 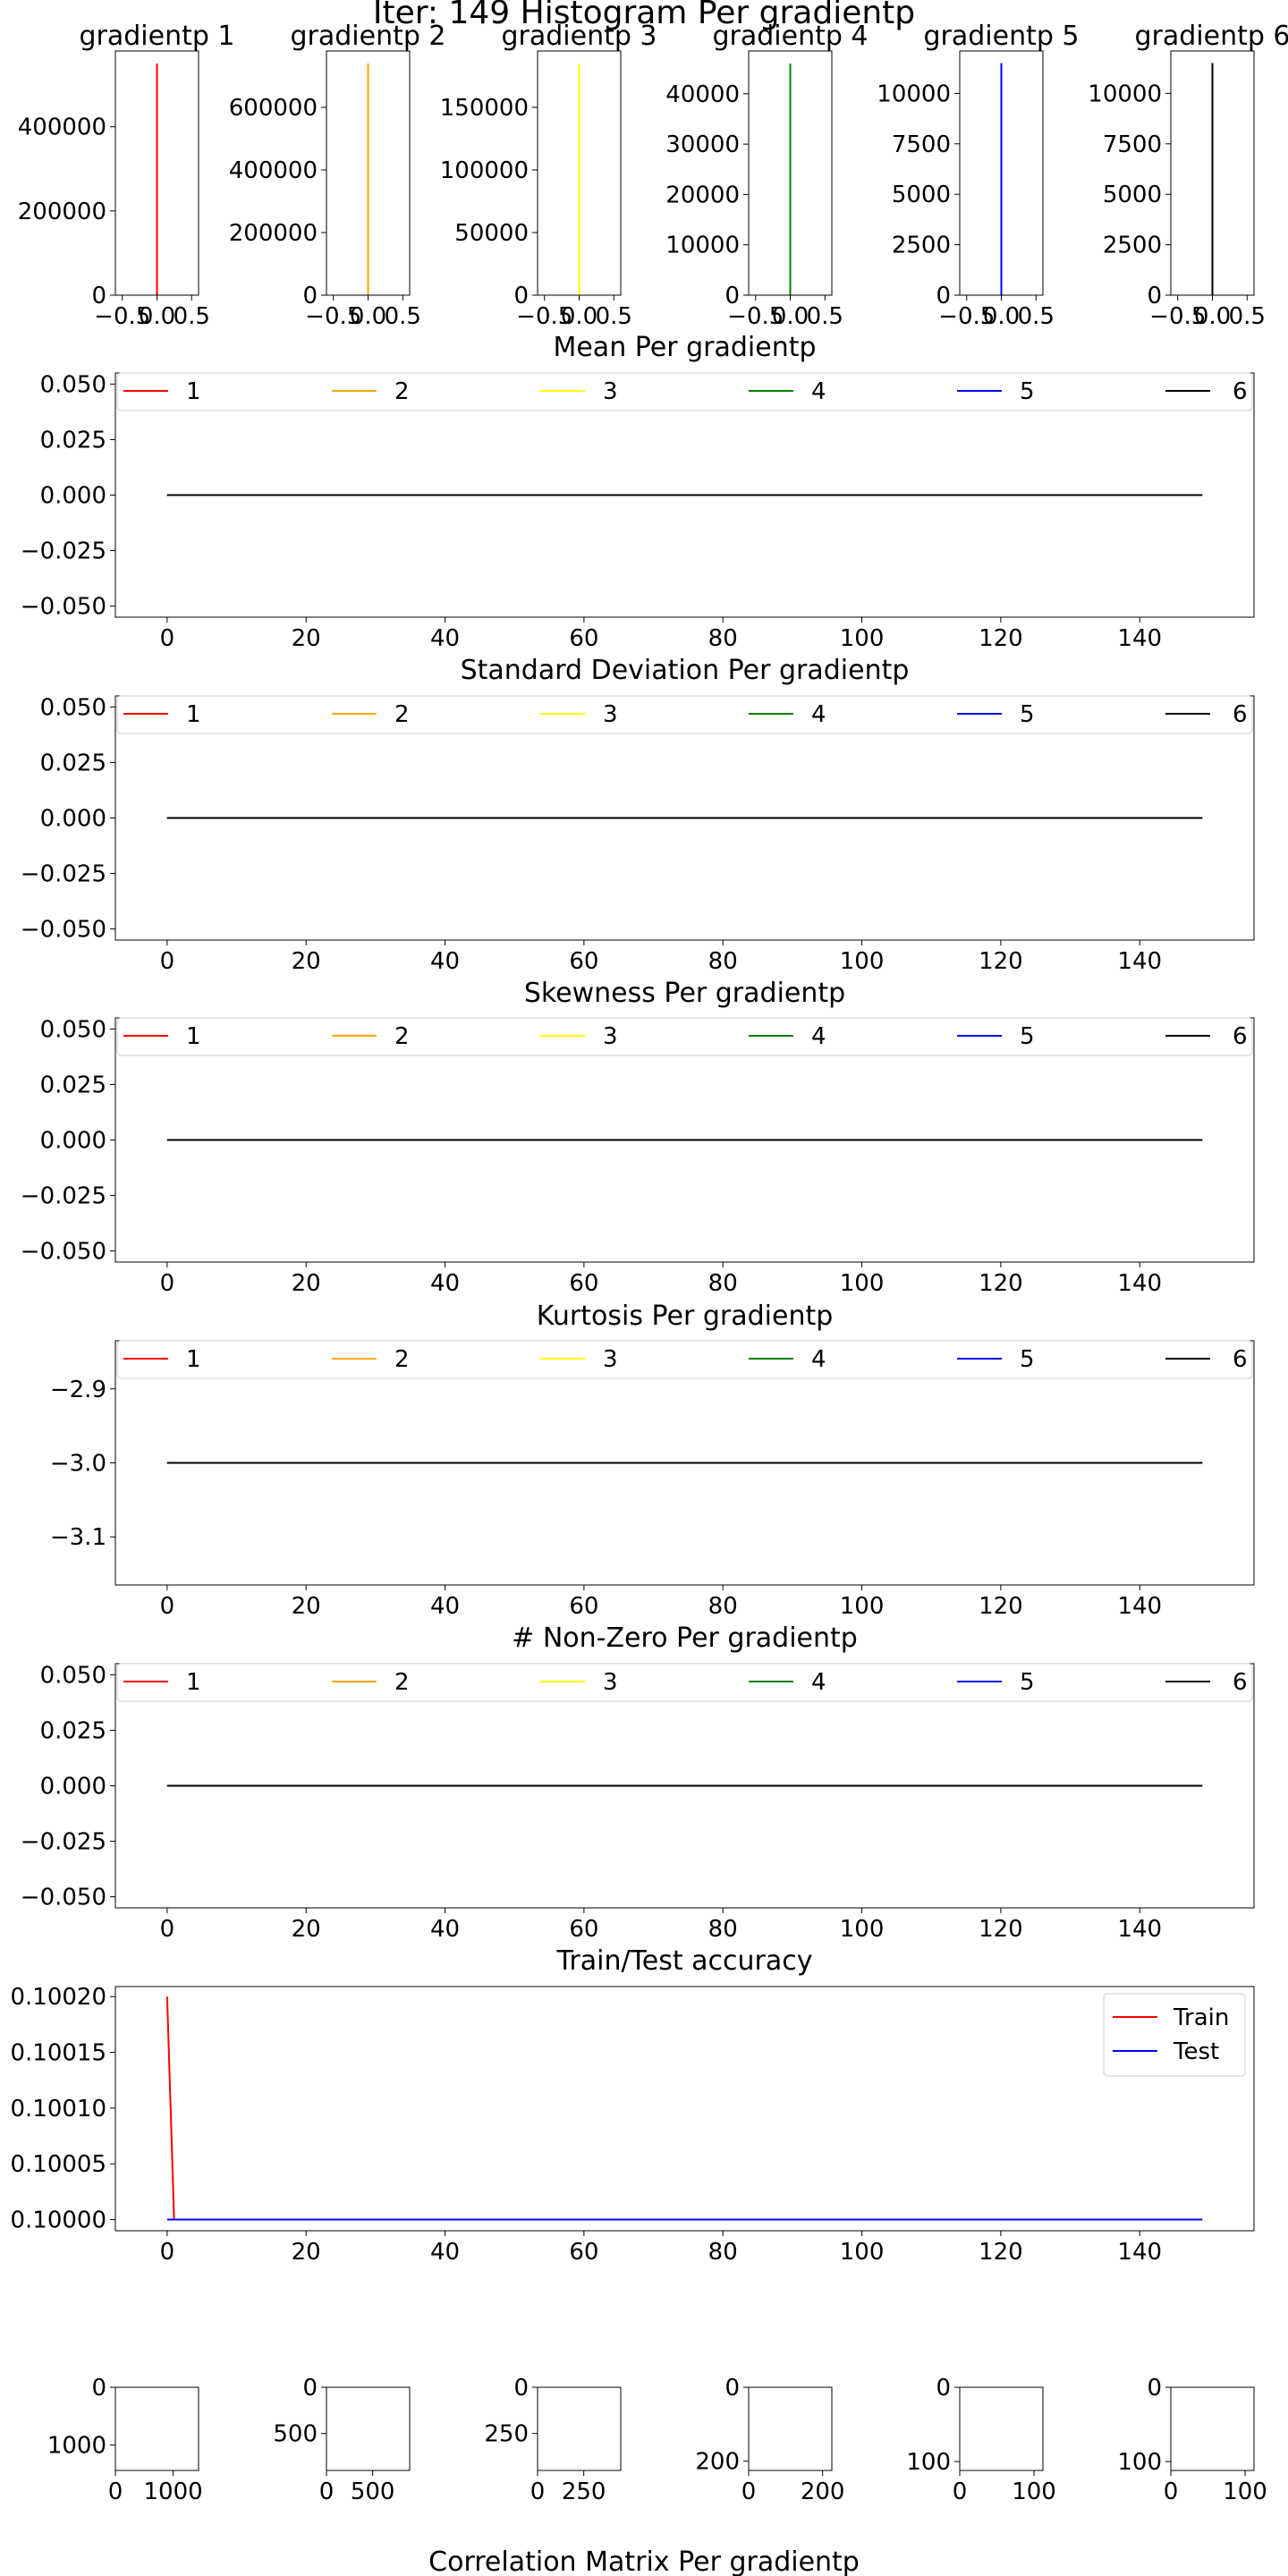 What do you see at coordinates (73, 384) in the screenshot?
I see `y-tick-label: 0.050` at bounding box center [73, 384].